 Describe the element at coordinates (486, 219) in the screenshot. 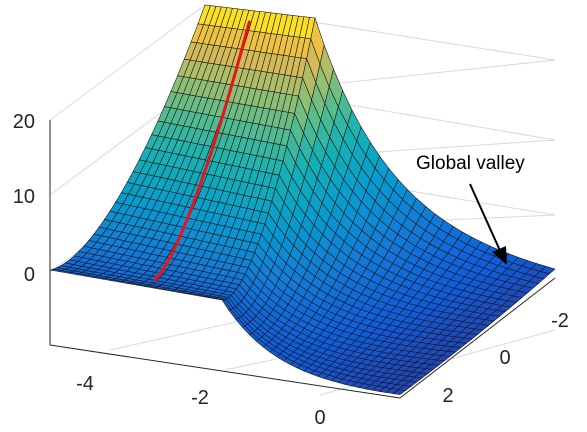

I see `annotation-arrow` at that location.